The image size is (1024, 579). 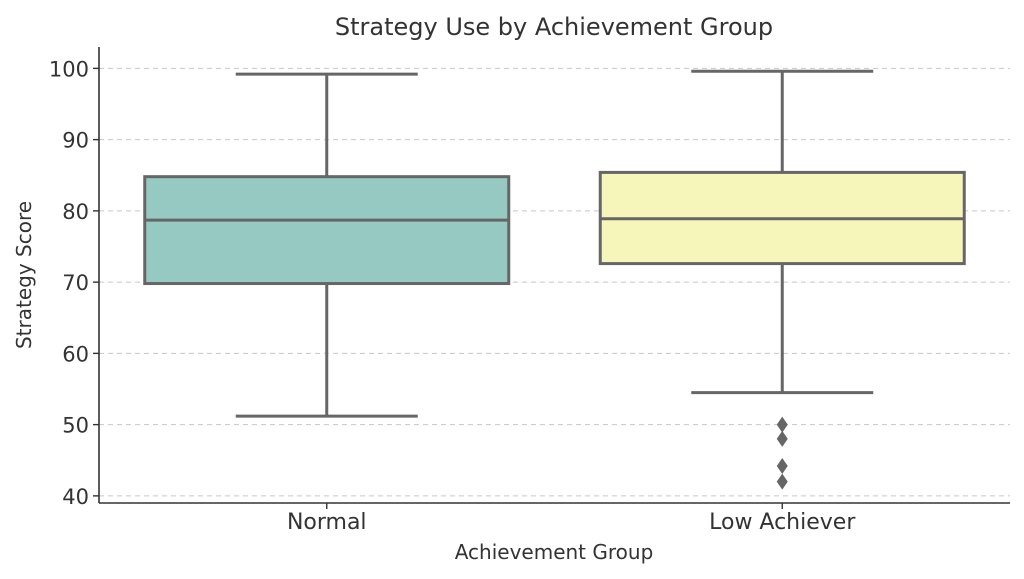 I want to click on x-tick-label: Normal, so click(x=327, y=522).